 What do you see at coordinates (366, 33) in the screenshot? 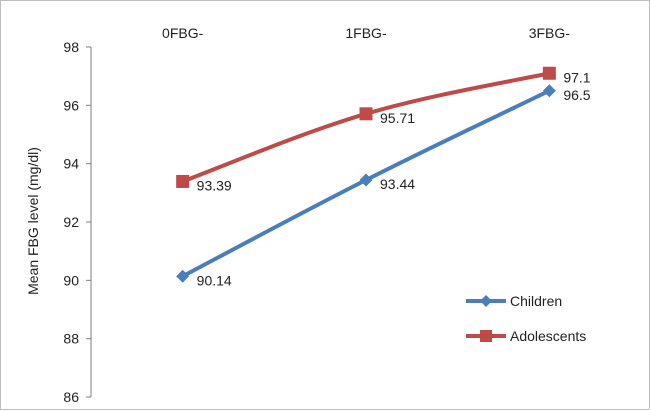
I see `x-category-label: 1FBG-` at bounding box center [366, 33].